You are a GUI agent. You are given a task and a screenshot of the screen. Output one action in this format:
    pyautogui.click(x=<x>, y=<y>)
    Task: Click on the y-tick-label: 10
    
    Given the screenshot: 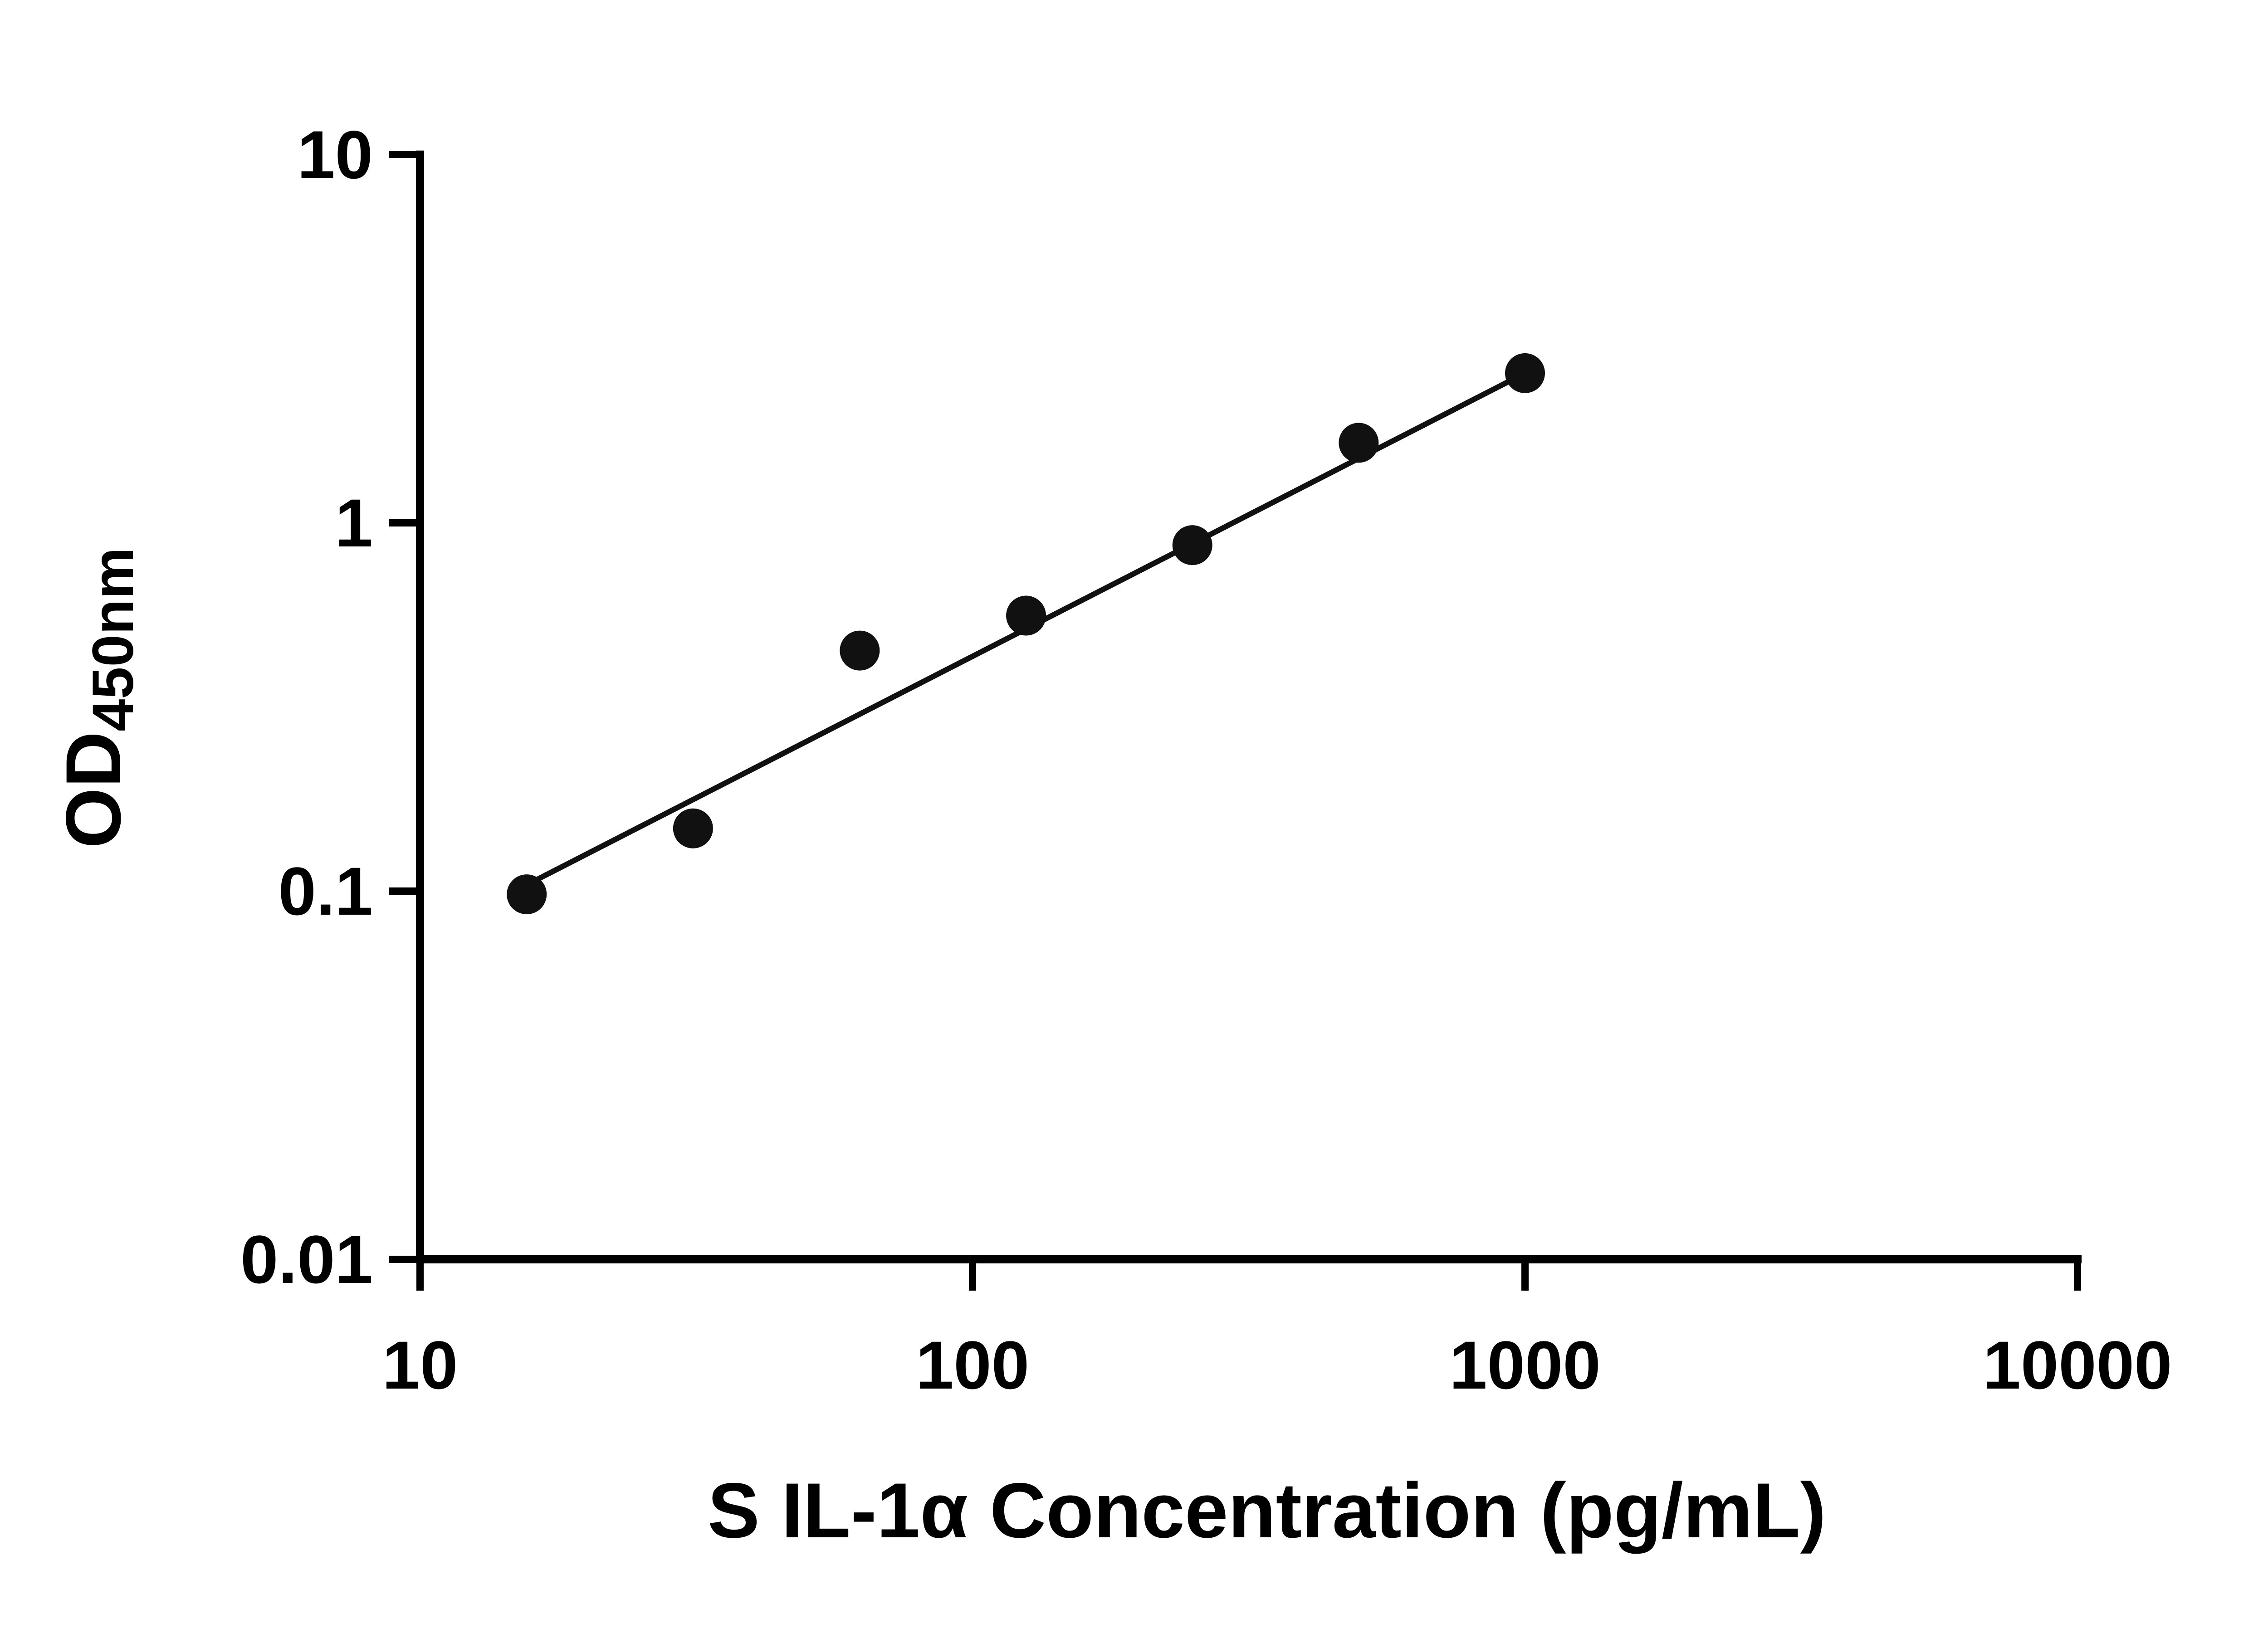 What is the action you would take?
    pyautogui.click(x=335, y=155)
    